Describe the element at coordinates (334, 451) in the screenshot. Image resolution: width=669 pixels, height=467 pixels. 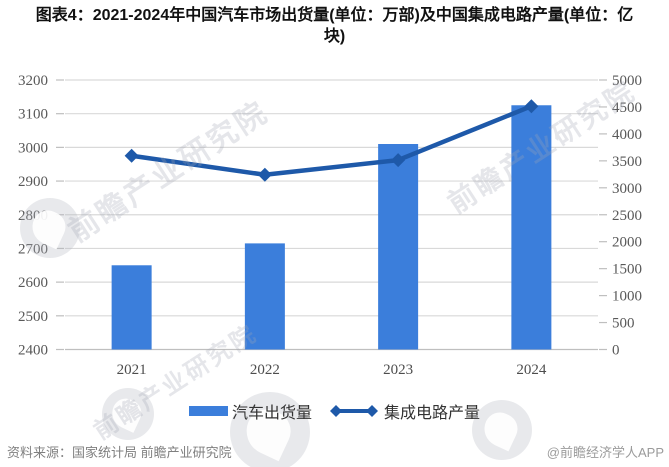
I see `footer: 资料来源：国家统计局 前瞻产业研究院 @前瞻经济学人APP` at that location.